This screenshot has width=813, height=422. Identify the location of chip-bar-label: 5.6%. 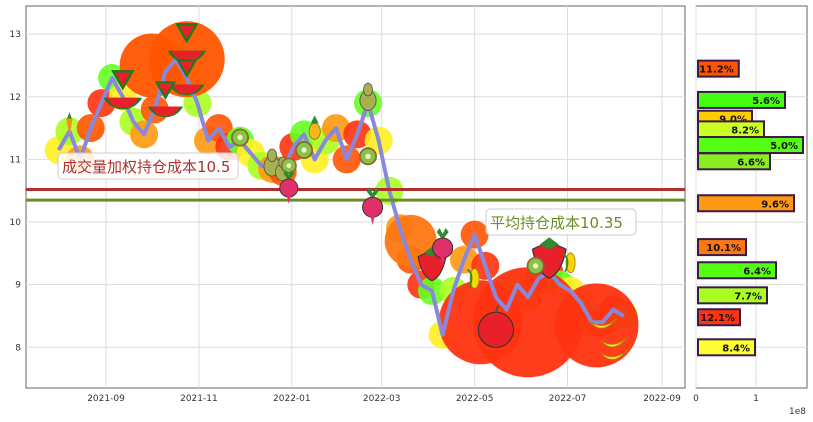
(766, 101).